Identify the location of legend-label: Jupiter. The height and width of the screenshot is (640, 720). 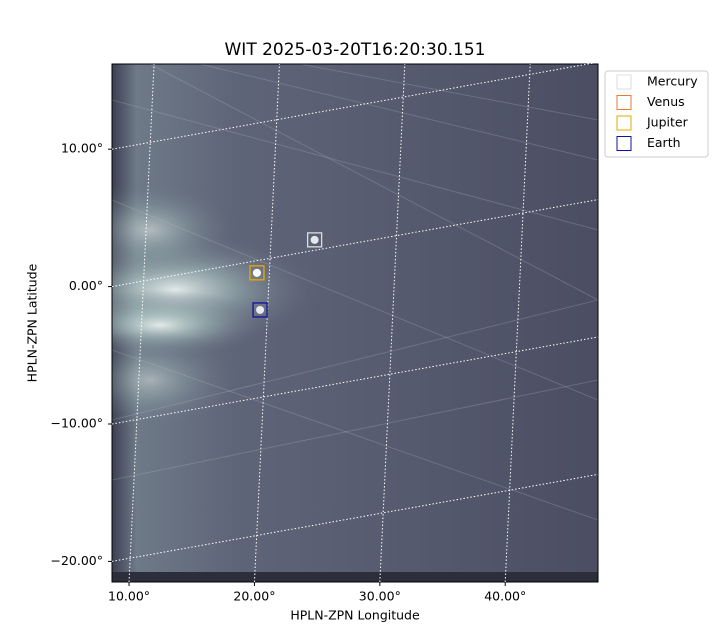
(667, 122).